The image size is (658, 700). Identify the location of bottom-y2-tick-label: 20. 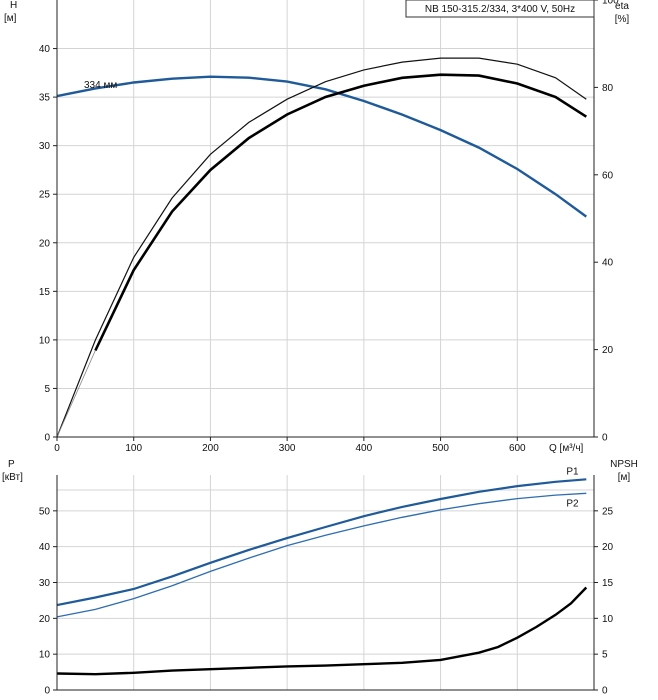
(608, 547).